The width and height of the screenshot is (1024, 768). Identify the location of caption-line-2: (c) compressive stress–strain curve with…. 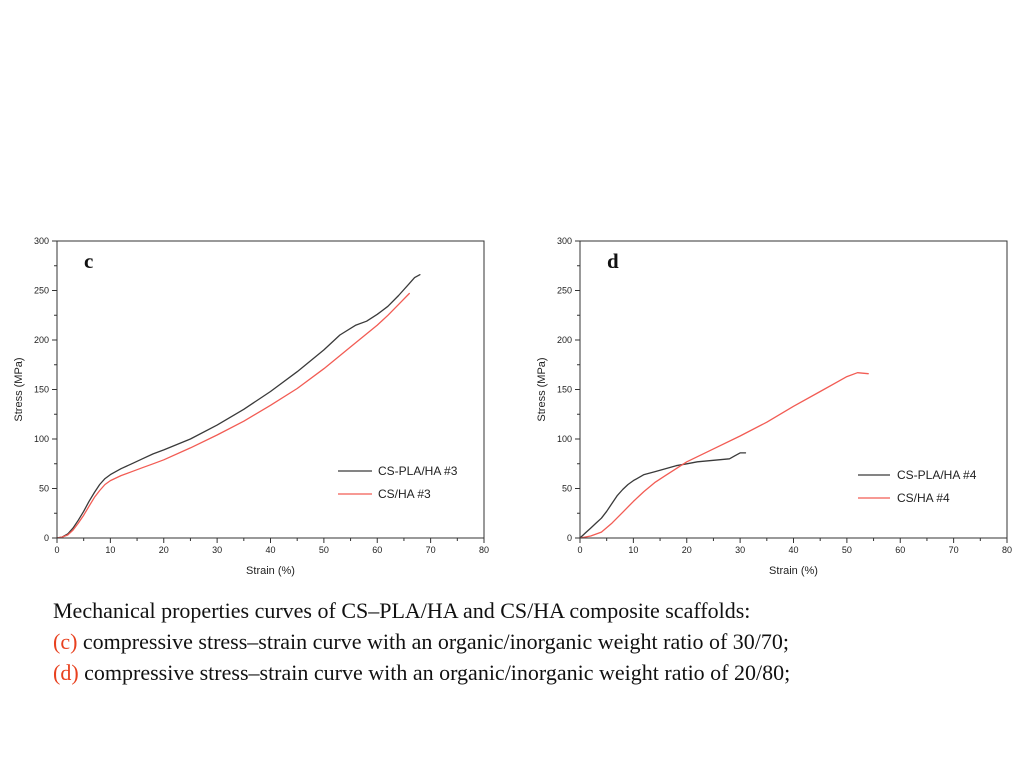
(421, 641).